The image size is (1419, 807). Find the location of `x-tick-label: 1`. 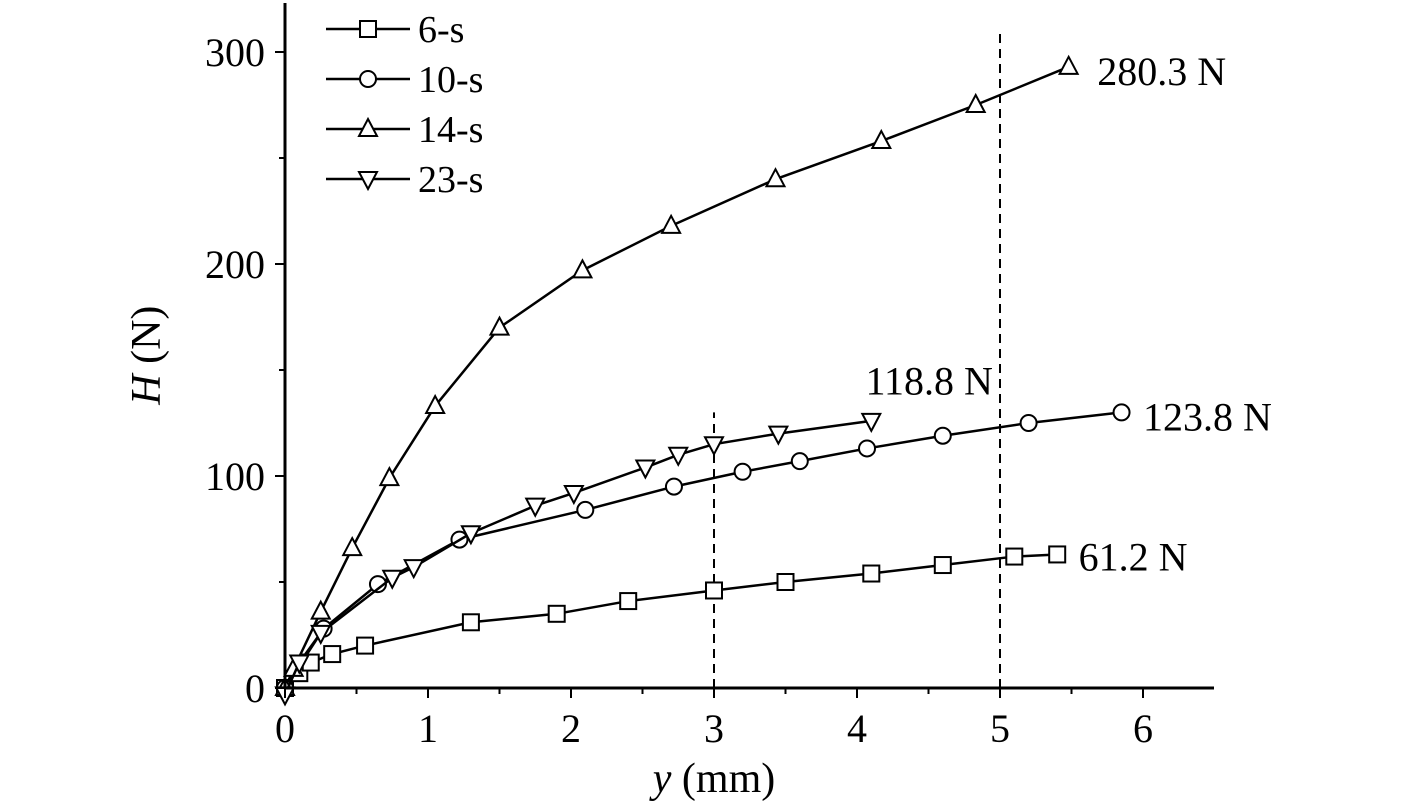

x-tick-label: 1 is located at coordinates (428, 728).